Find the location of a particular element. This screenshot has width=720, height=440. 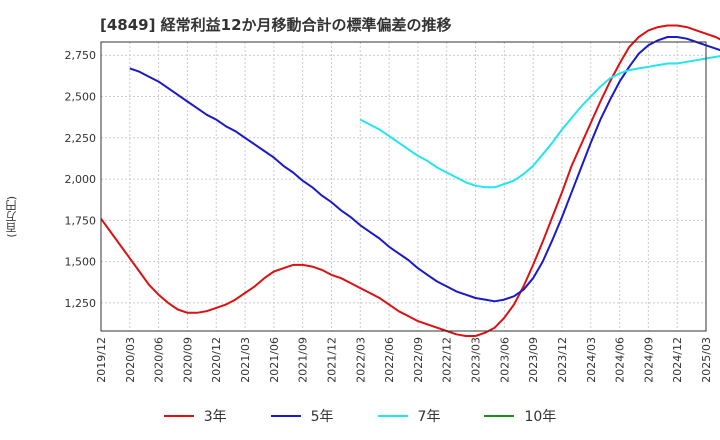

x-tick-label: 2021/09 is located at coordinates (303, 360).